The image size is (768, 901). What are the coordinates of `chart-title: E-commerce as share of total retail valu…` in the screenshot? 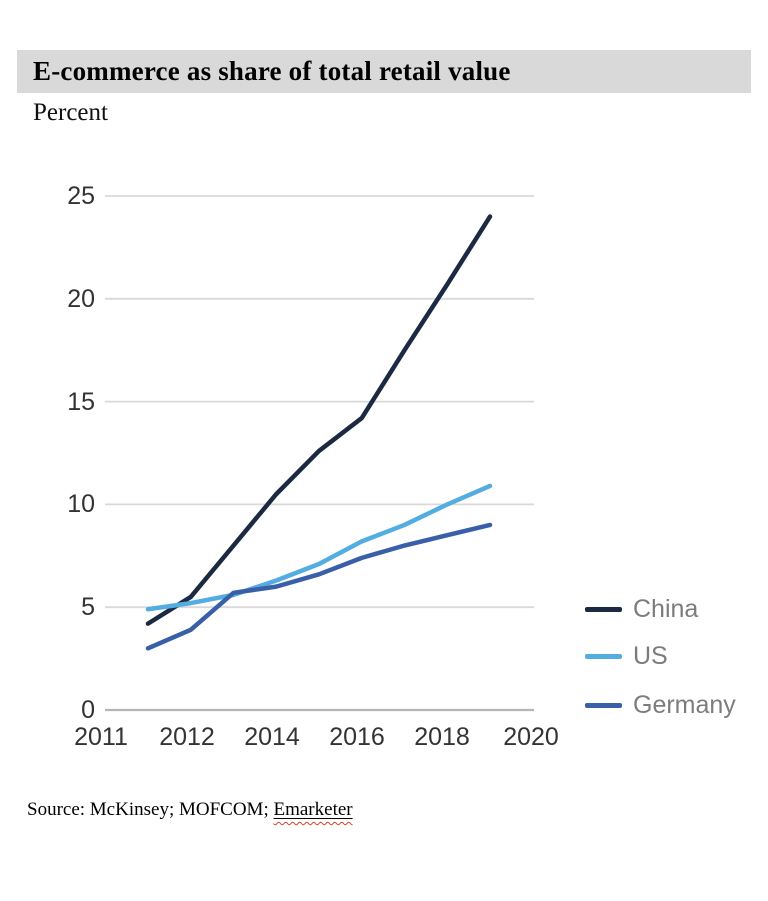 It's located at (272, 71).